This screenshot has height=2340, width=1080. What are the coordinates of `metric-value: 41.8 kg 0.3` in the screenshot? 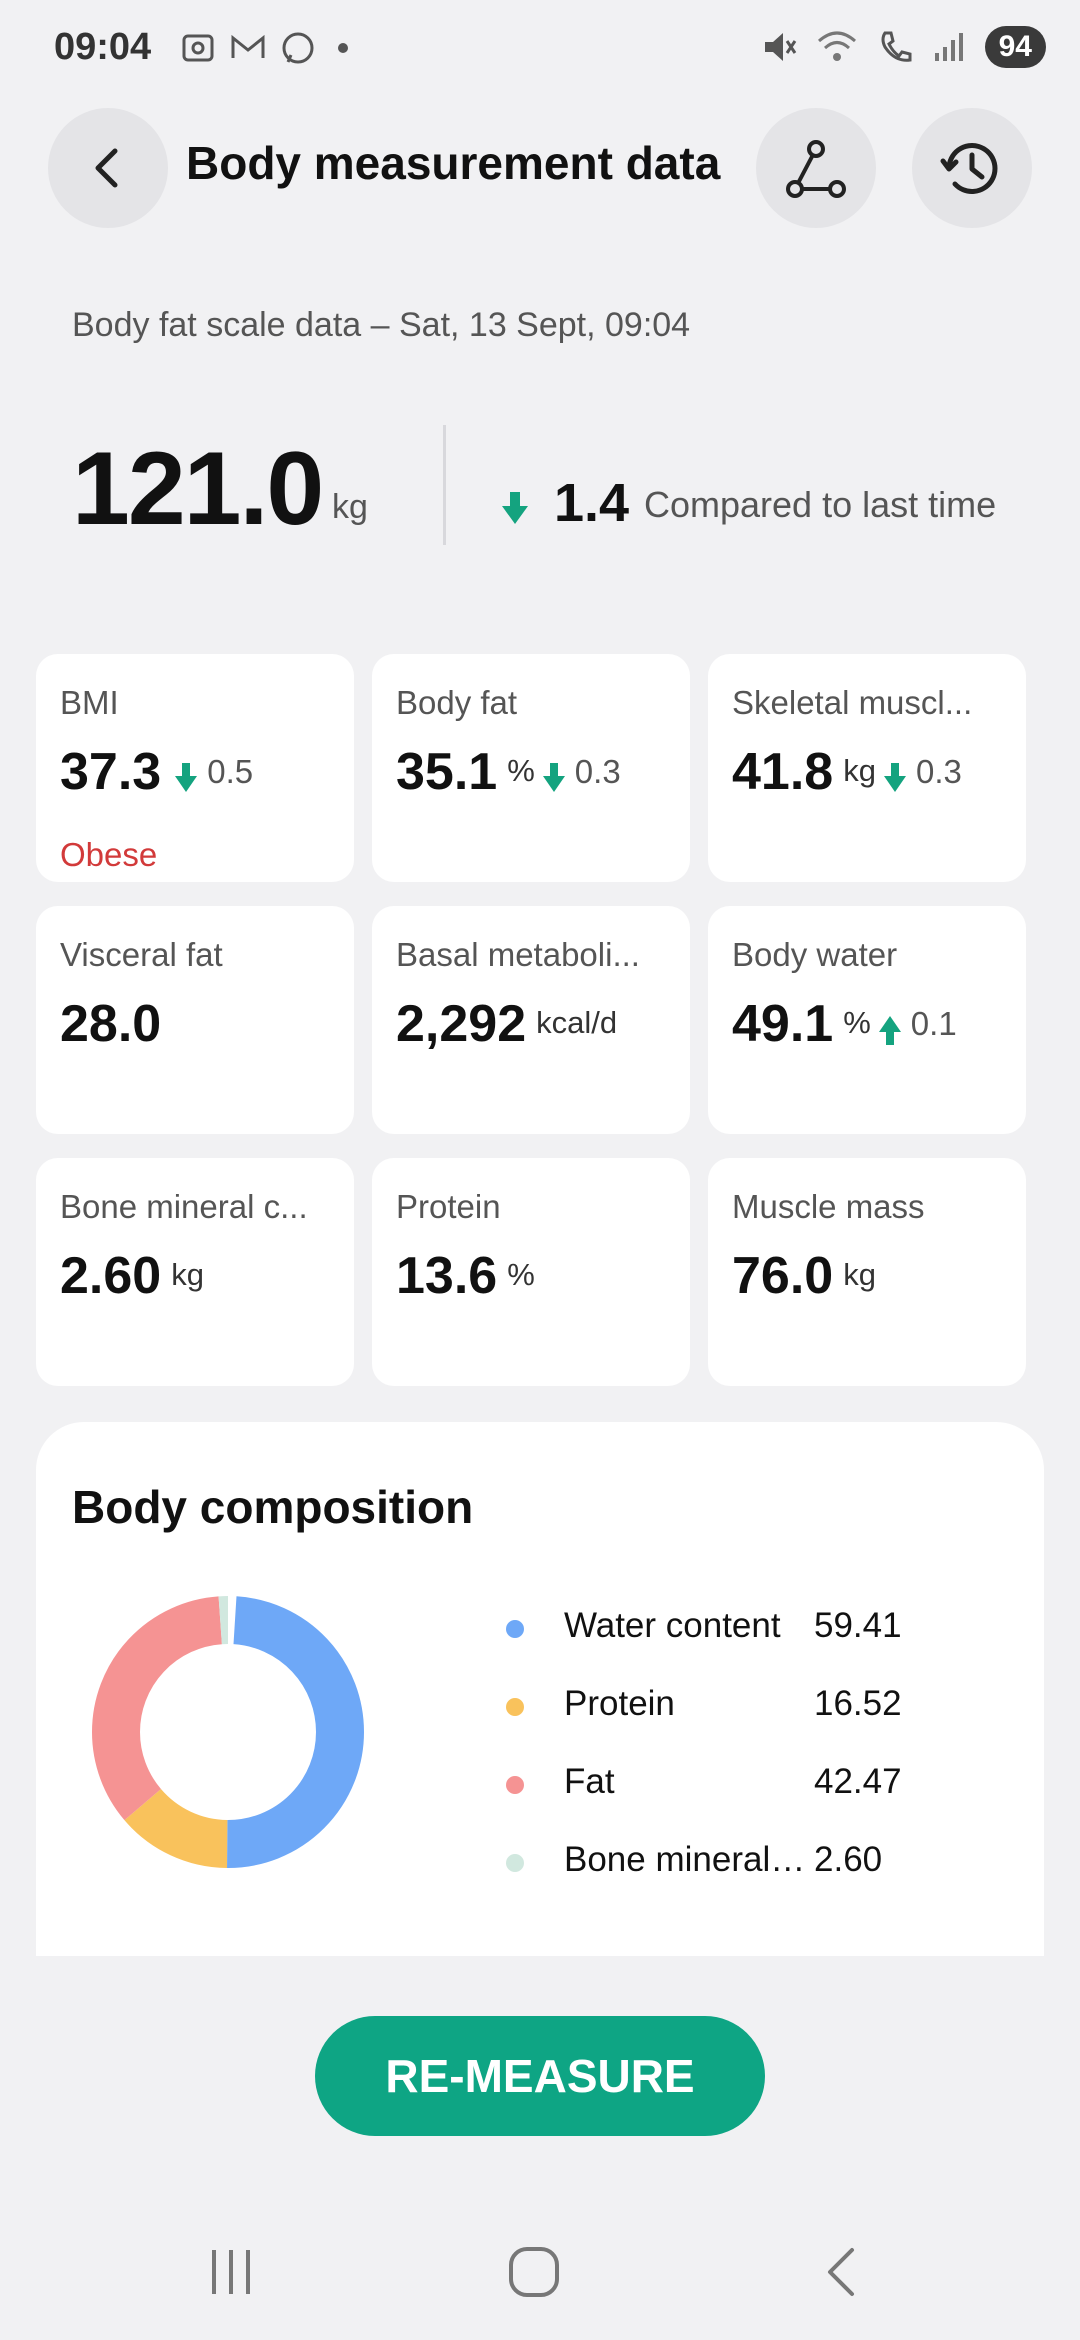 It's located at (847, 772).